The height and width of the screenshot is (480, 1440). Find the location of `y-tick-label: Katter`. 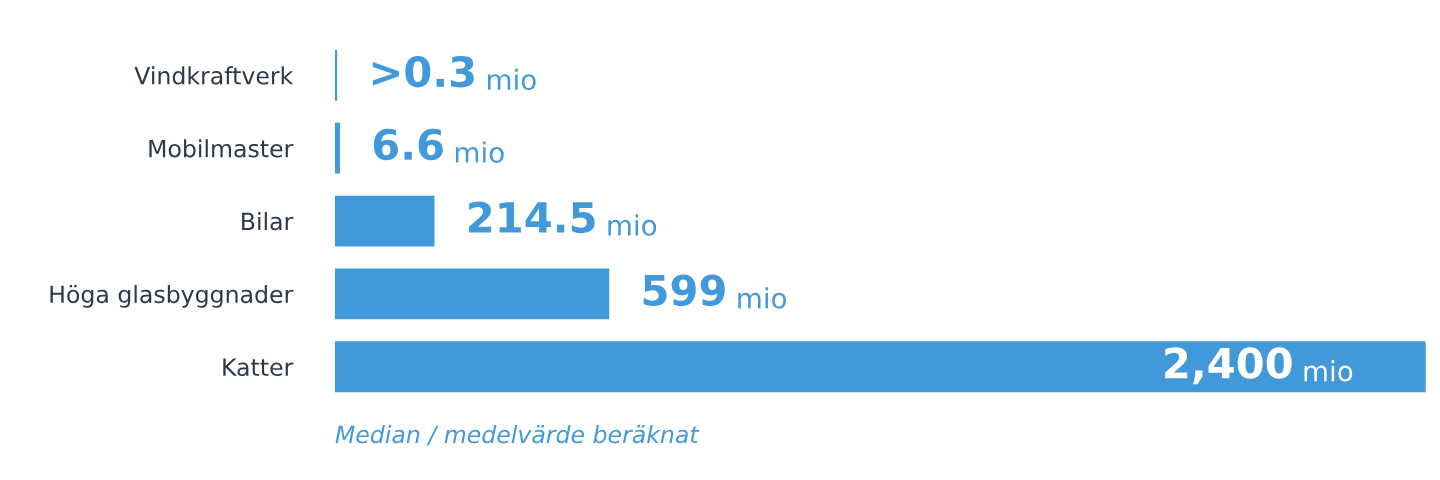

y-tick-label: Katter is located at coordinates (258, 367).